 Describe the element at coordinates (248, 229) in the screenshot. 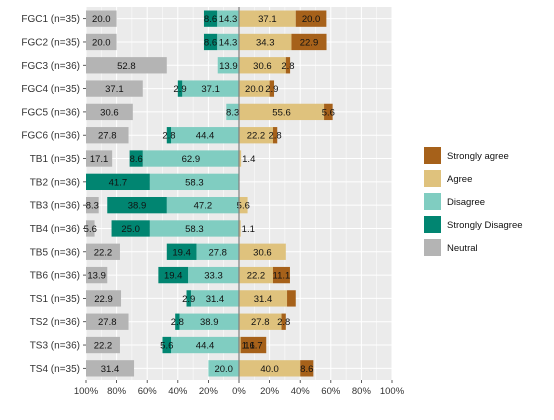

I see `data-label: 1.1` at that location.